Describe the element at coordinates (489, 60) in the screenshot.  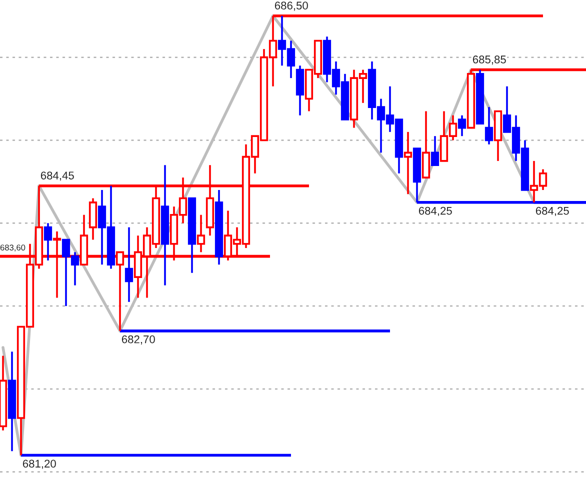
I see `ref-line-label: 685,85` at that location.